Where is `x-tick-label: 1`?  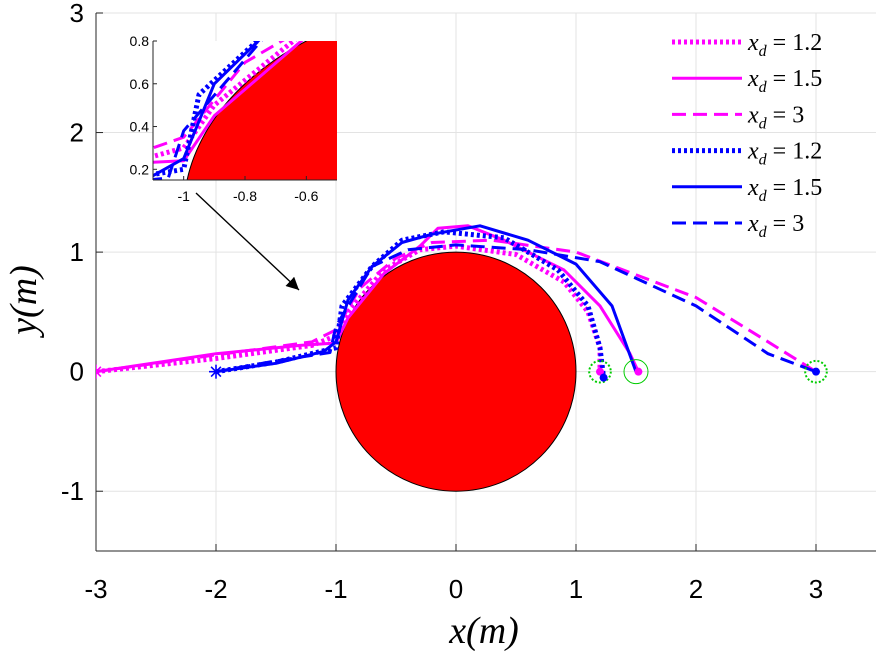 x-tick-label: 1 is located at coordinates (576, 589).